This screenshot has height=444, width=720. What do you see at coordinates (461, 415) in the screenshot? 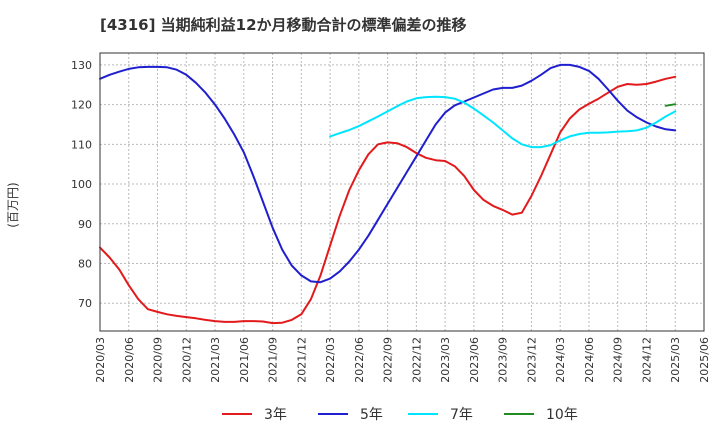
I see `legend-label: 7年` at bounding box center [461, 415].